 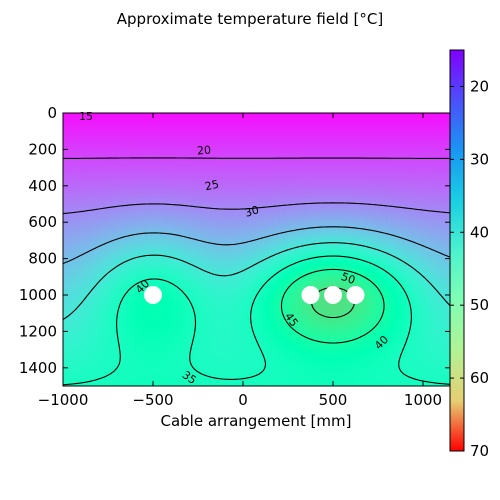 I want to click on cable-markers, so click(x=254, y=295).